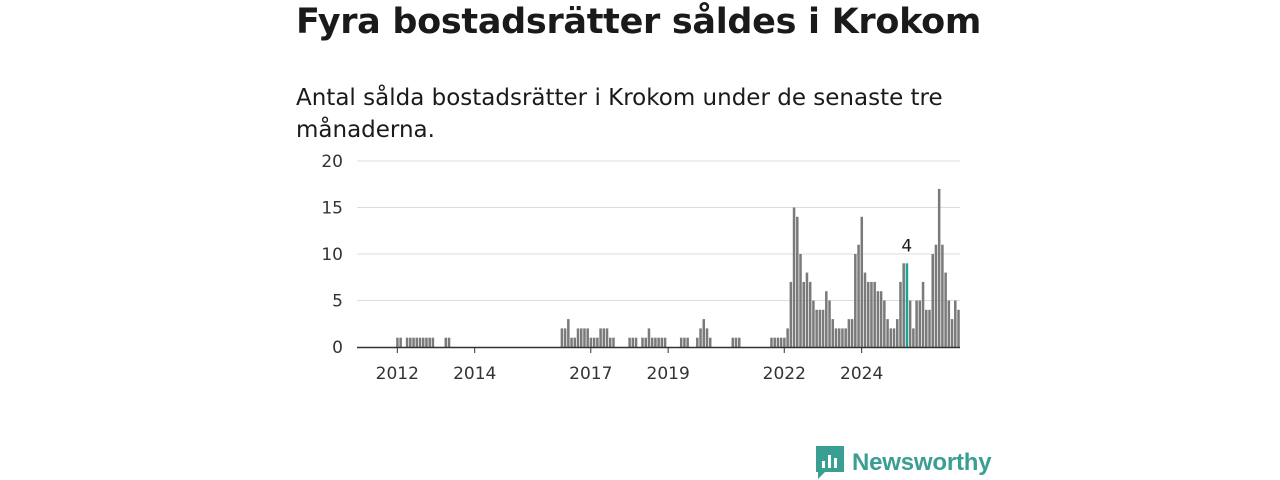 The image size is (1280, 480). What do you see at coordinates (784, 374) in the screenshot?
I see `x-tick-label: 2022` at bounding box center [784, 374].